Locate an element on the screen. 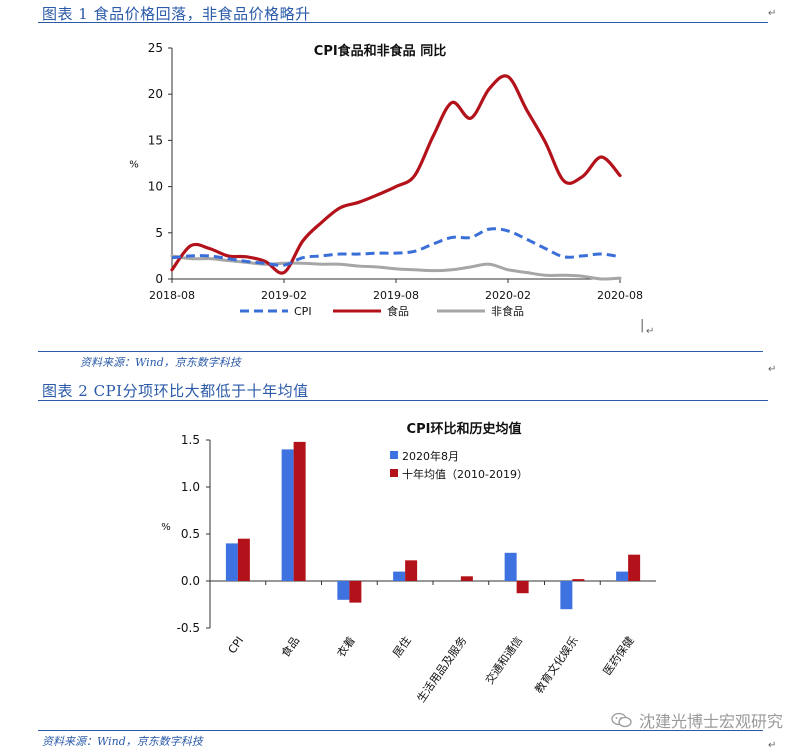  x-tick-label: 2018-08 is located at coordinates (172, 295).